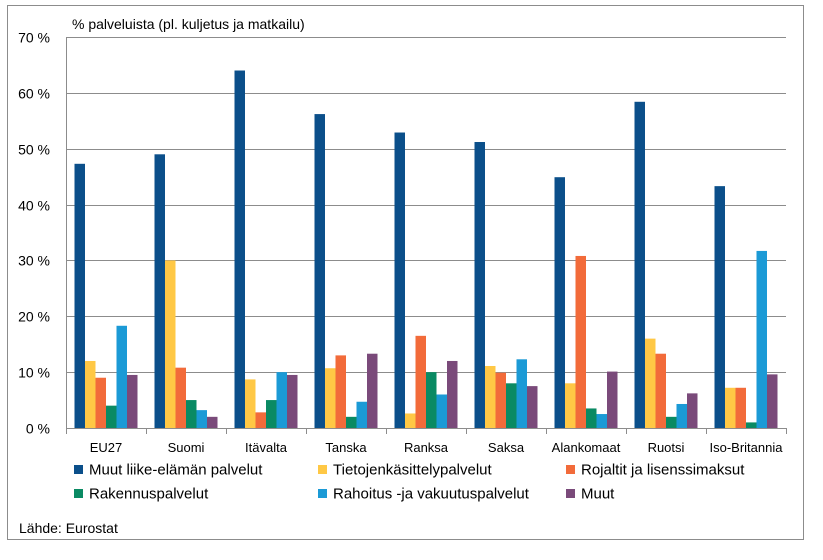 Image resolution: width=823 pixels, height=560 pixels. I want to click on x-tick-label: Iso-Britannia, so click(747, 447).